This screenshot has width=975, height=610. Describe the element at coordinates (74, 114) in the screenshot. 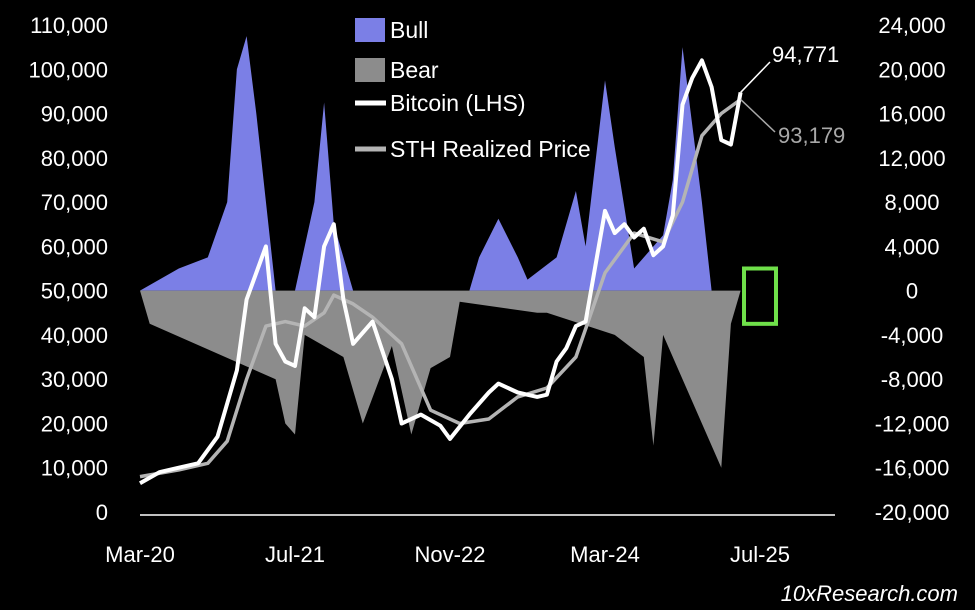

I see `left-tick-label: 90,000` at that location.